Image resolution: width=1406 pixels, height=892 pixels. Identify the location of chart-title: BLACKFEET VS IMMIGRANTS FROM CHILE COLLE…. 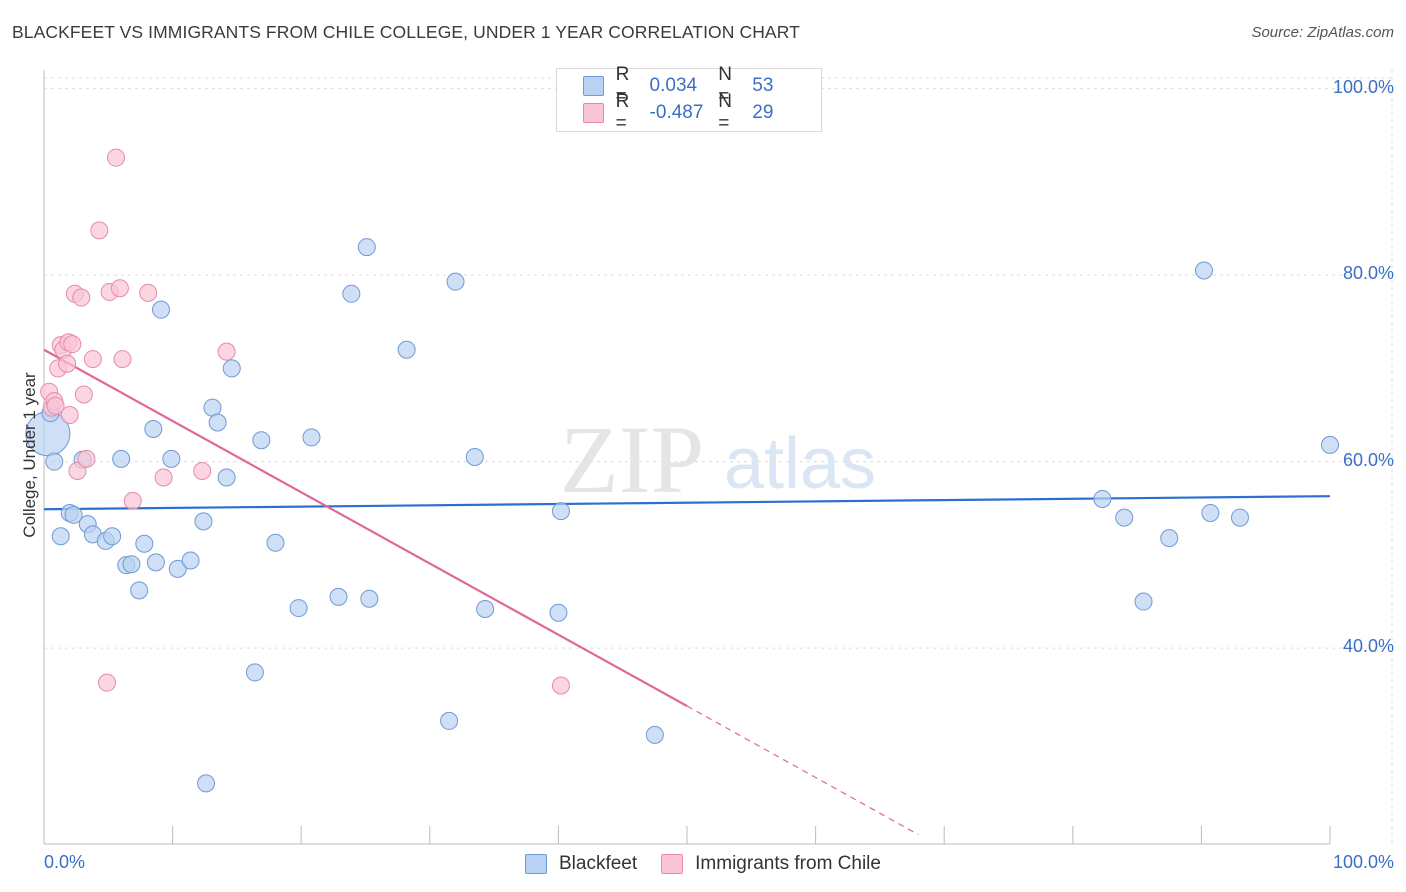
(406, 32).